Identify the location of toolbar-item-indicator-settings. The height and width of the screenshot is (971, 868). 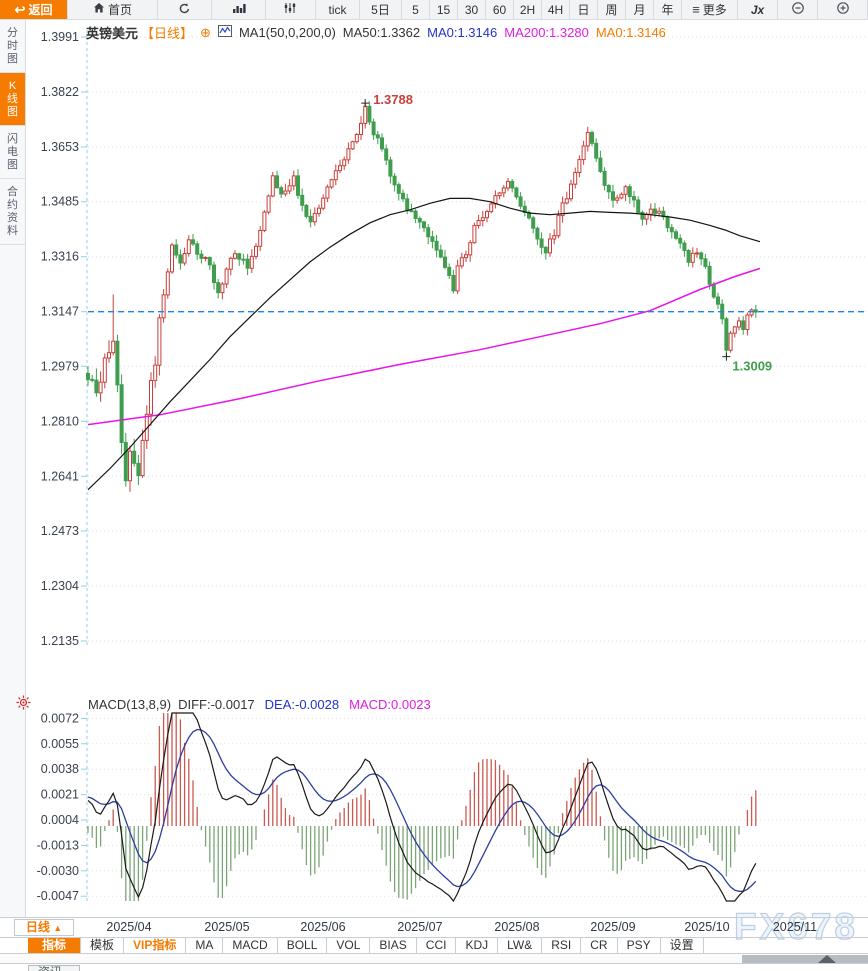
(291, 9).